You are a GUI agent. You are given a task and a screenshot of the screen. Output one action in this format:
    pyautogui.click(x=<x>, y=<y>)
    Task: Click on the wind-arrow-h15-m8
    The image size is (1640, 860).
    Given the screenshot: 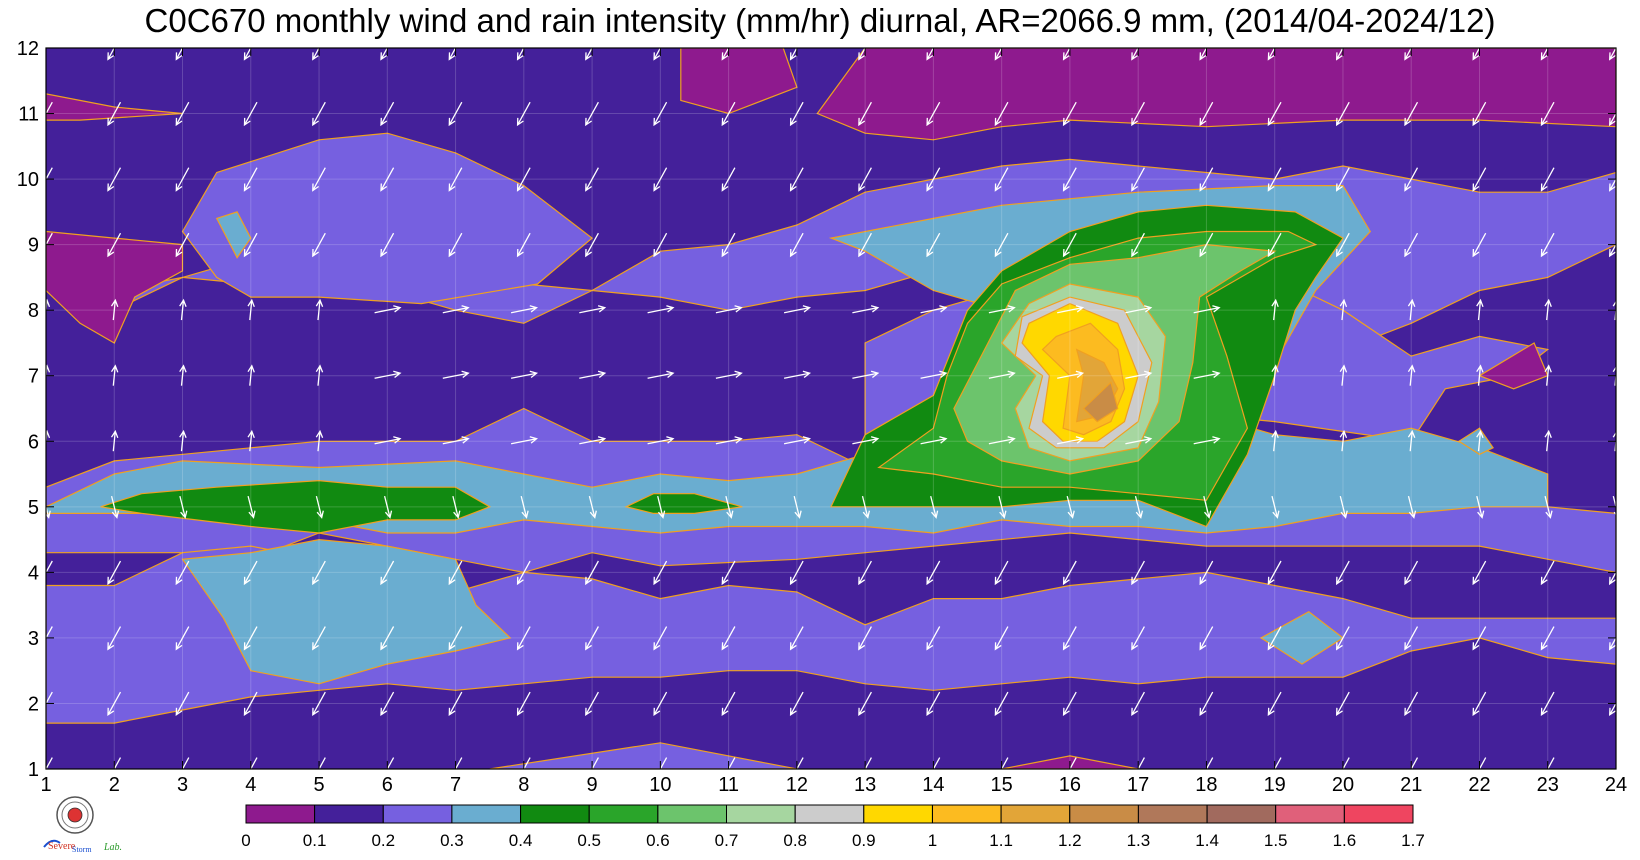 What is the action you would take?
    pyautogui.click(x=1002, y=309)
    